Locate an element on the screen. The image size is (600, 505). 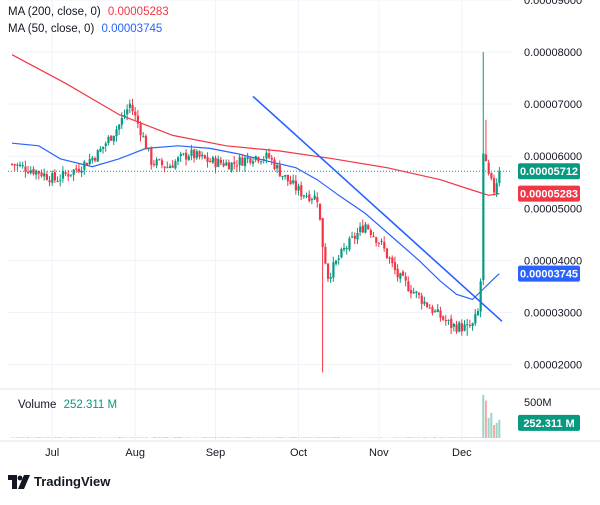
tradingview-logo: TradingView is located at coordinates (59, 481).